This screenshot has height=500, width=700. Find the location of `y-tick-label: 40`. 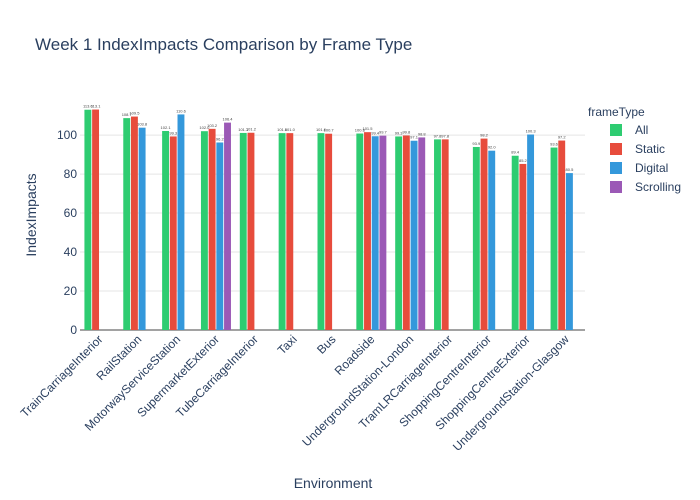

y-tick-label: 40 is located at coordinates (71, 252).